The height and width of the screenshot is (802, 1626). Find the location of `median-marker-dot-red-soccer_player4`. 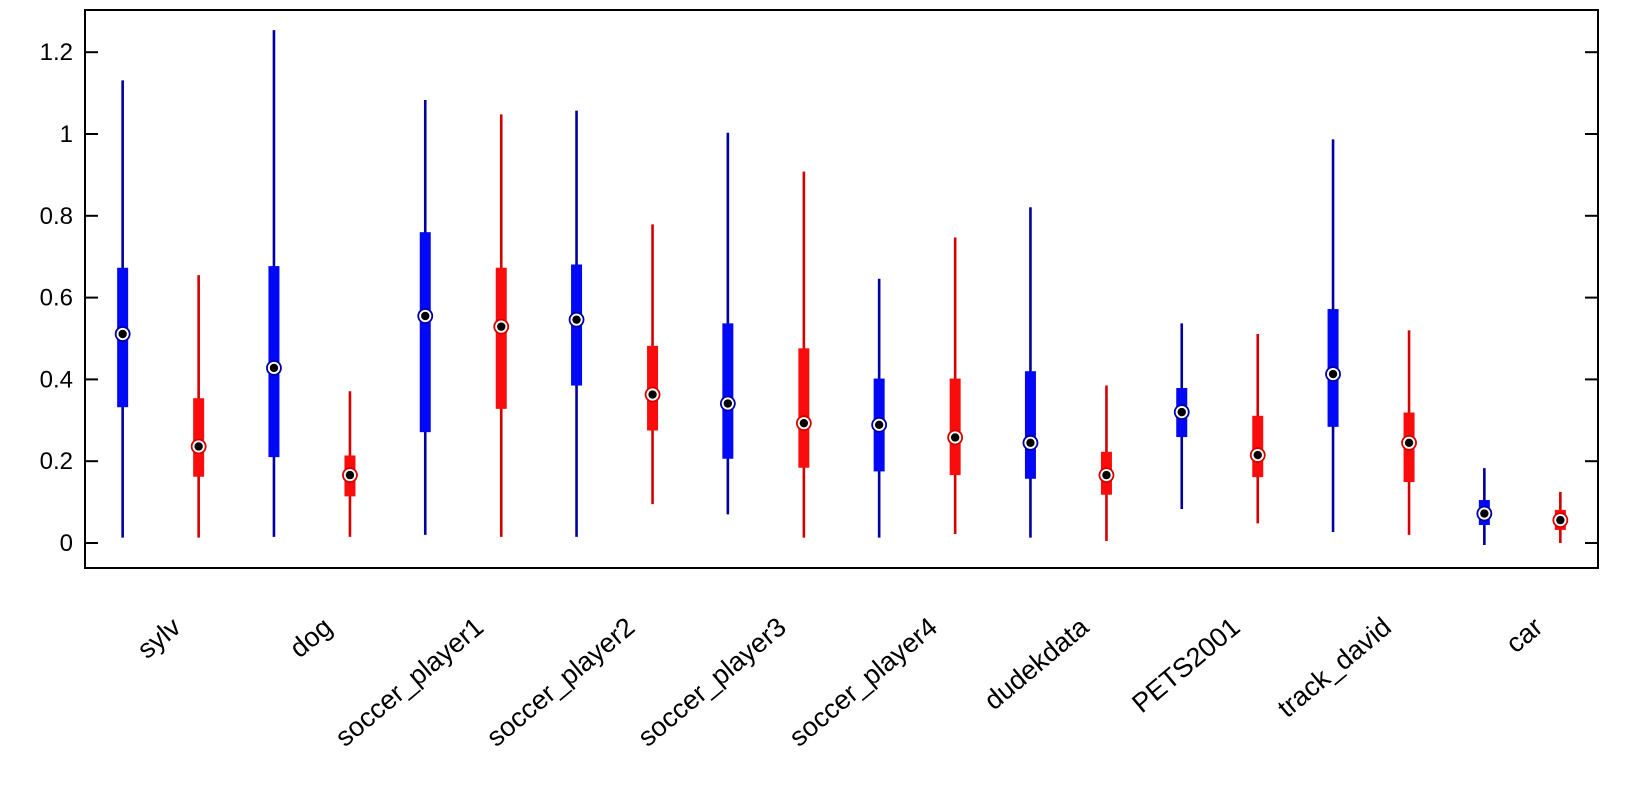

median-marker-dot-red-soccer_player4 is located at coordinates (955, 437).